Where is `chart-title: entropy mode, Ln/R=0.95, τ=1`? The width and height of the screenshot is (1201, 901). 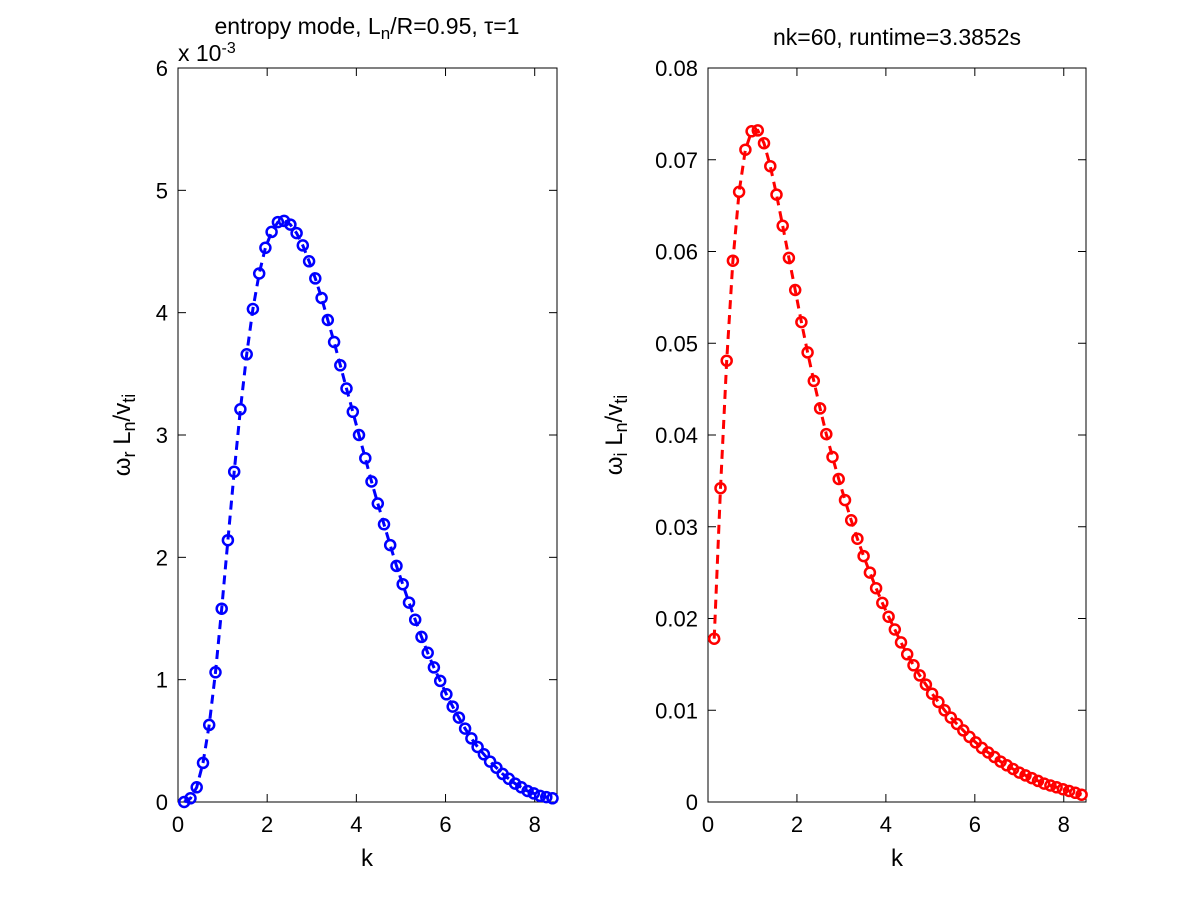 chart-title: entropy mode, Ln/R=0.95, τ=1 is located at coordinates (367, 28).